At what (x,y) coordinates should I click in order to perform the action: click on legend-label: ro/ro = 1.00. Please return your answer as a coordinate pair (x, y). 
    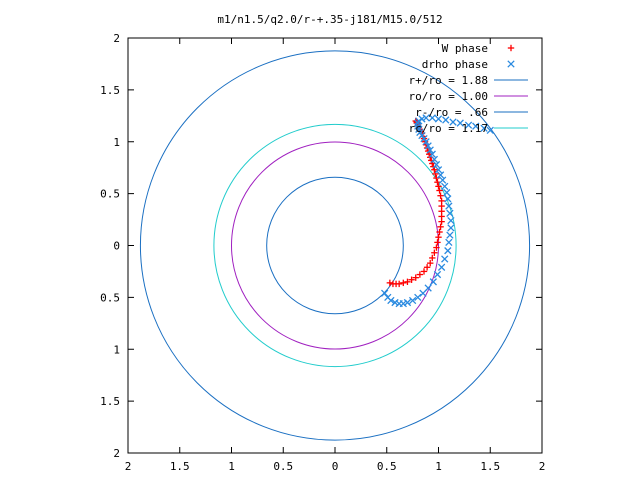
    Looking at the image, I should click on (448, 96).